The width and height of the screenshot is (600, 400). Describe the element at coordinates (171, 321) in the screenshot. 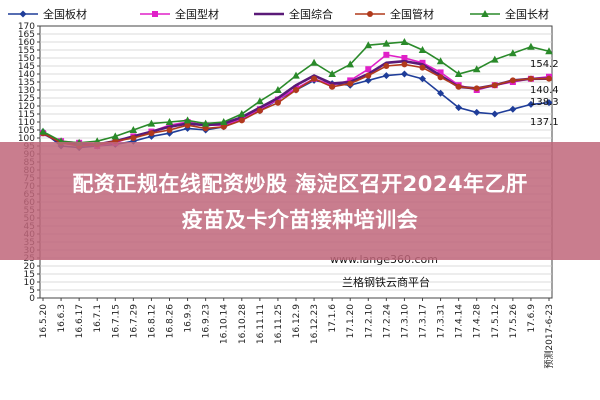

I see `x-tick-label: 16.8.26` at that location.